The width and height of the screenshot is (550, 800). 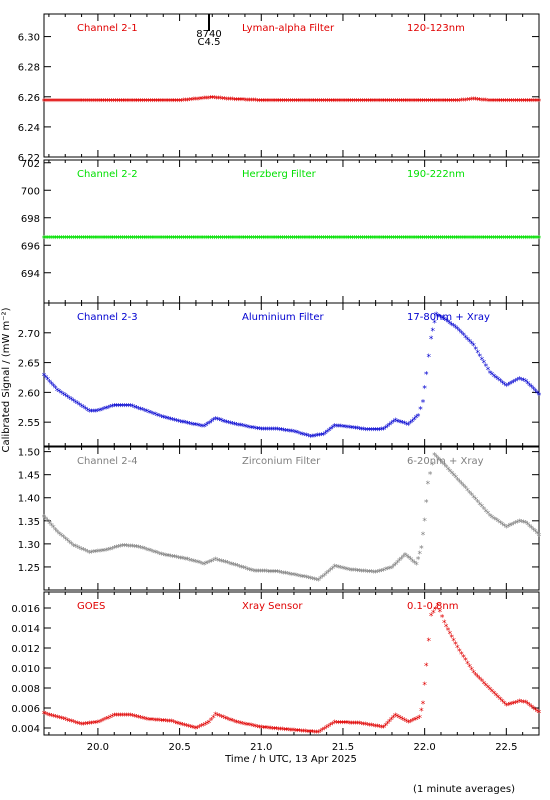 What do you see at coordinates (506, 747) in the screenshot?
I see `x-tick-label: 22.5` at bounding box center [506, 747].